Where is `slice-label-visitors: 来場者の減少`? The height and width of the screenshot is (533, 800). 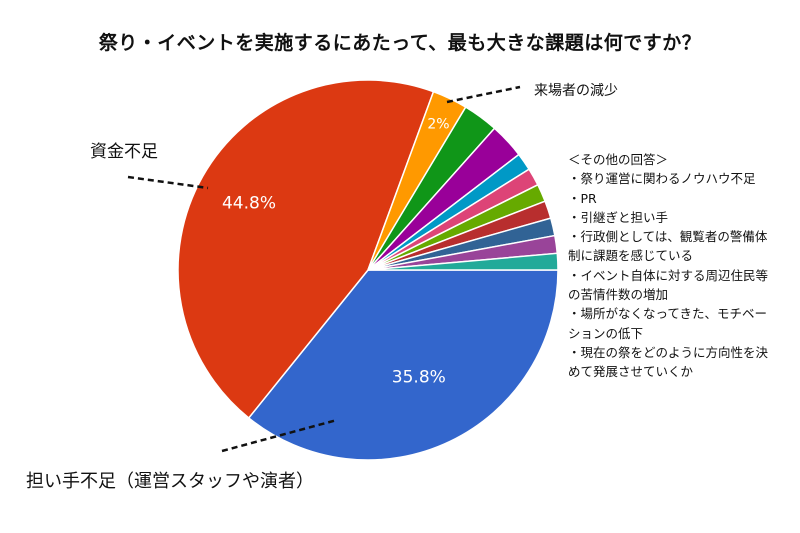 slice-label-visitors: 来場者の減少 is located at coordinates (576, 91).